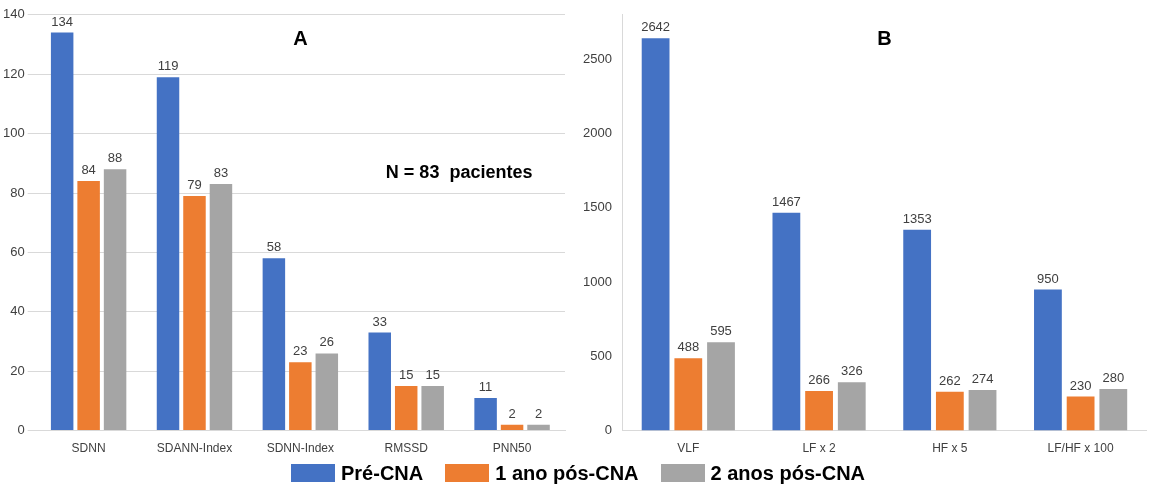  What do you see at coordinates (597, 281) in the screenshot?
I see `y-tick-label: 1000` at bounding box center [597, 281].